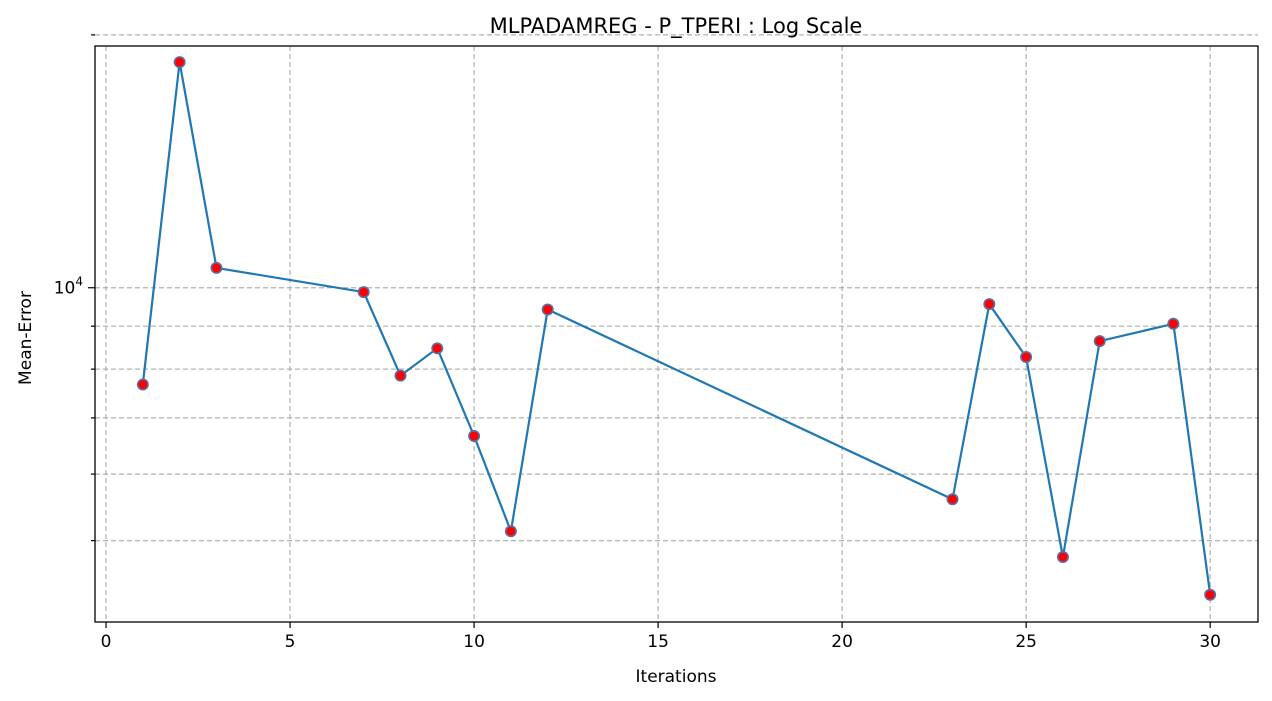  Describe the element at coordinates (26, 338) in the screenshot. I see `y-axis-label: Mean-Error` at that location.